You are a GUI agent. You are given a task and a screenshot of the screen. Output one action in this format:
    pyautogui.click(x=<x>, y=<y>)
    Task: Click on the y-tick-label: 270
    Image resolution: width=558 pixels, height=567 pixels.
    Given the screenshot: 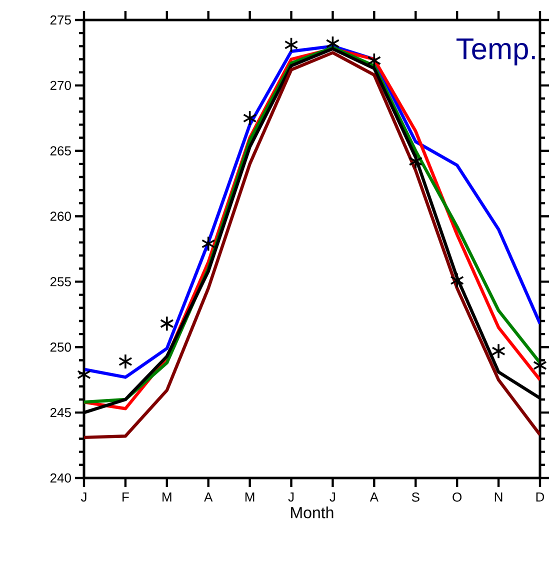 What is the action you would take?
    pyautogui.click(x=60, y=85)
    